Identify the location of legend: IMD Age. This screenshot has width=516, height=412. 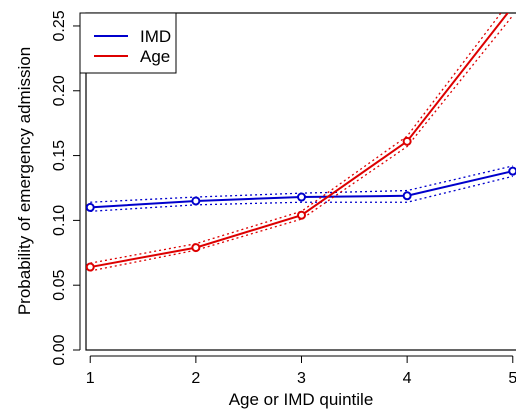
(128, 43).